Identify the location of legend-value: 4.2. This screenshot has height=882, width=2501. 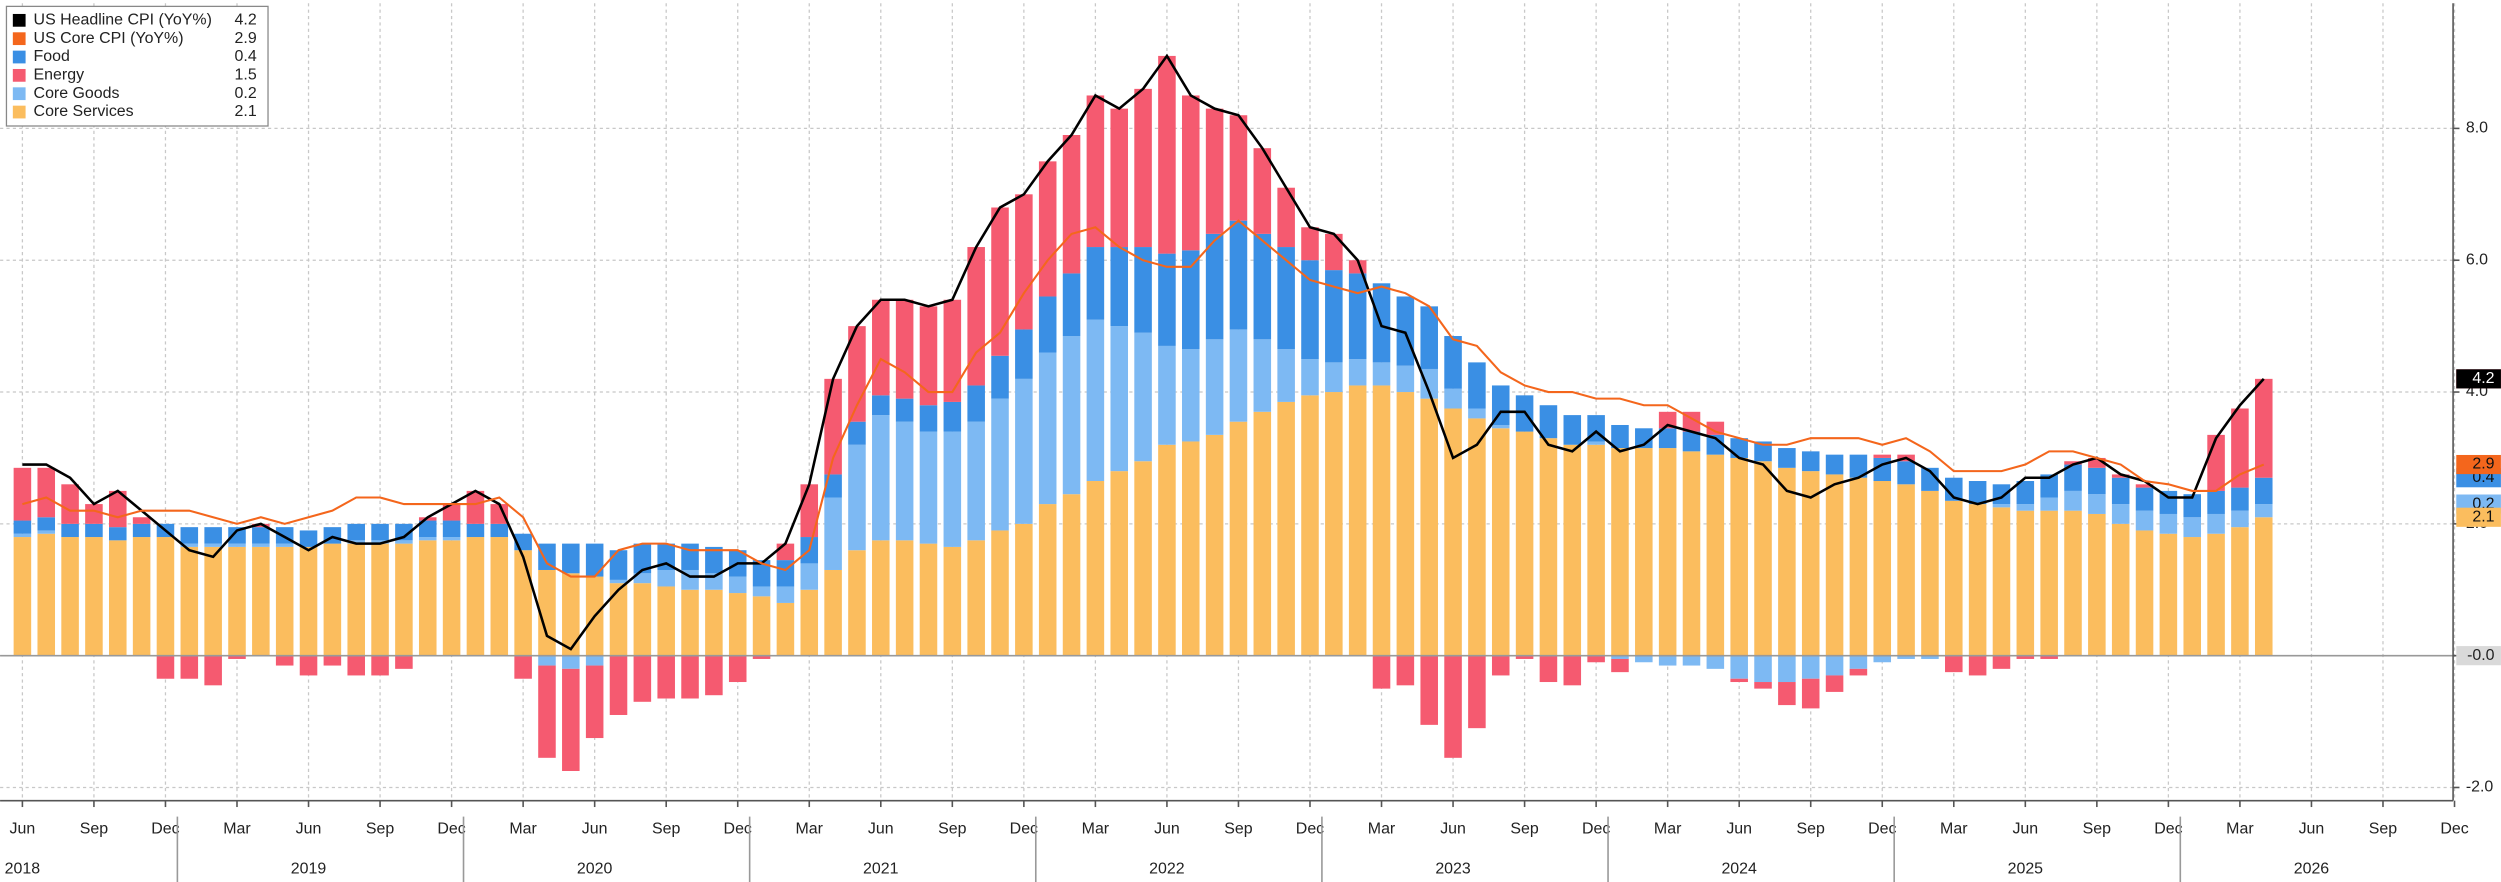
(246, 20).